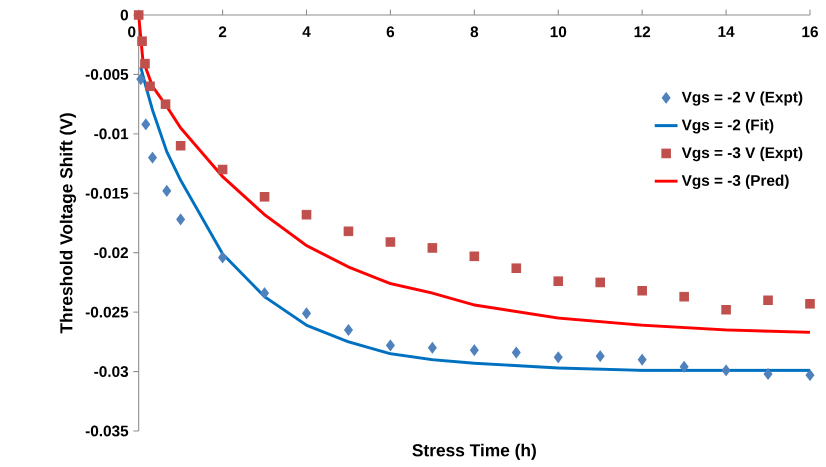 The height and width of the screenshot is (467, 826). I want to click on x-tick-label: 6, so click(390, 32).